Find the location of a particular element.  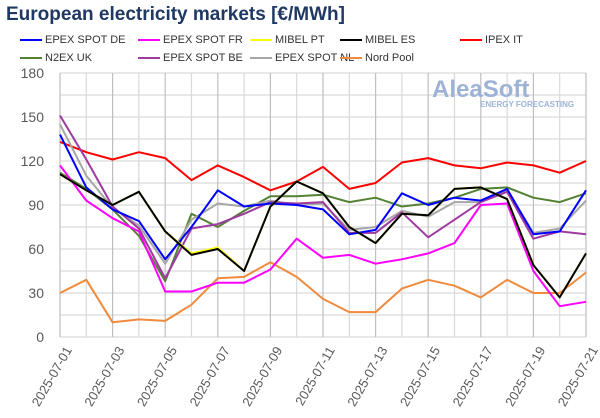

x-tick-label: 2025-07-19 is located at coordinates (525, 376).